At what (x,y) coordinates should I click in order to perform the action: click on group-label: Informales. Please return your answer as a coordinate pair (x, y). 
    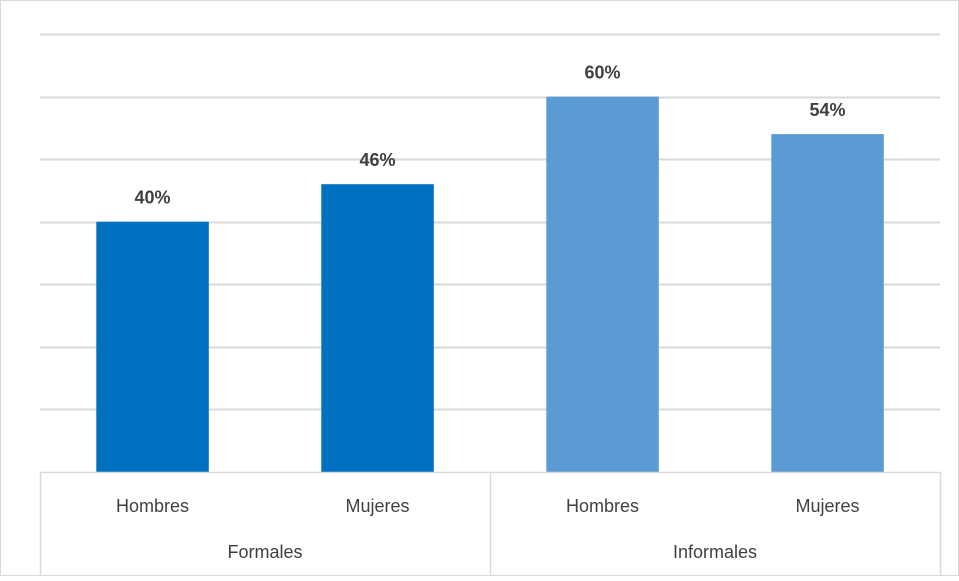
    Looking at the image, I should click on (715, 552).